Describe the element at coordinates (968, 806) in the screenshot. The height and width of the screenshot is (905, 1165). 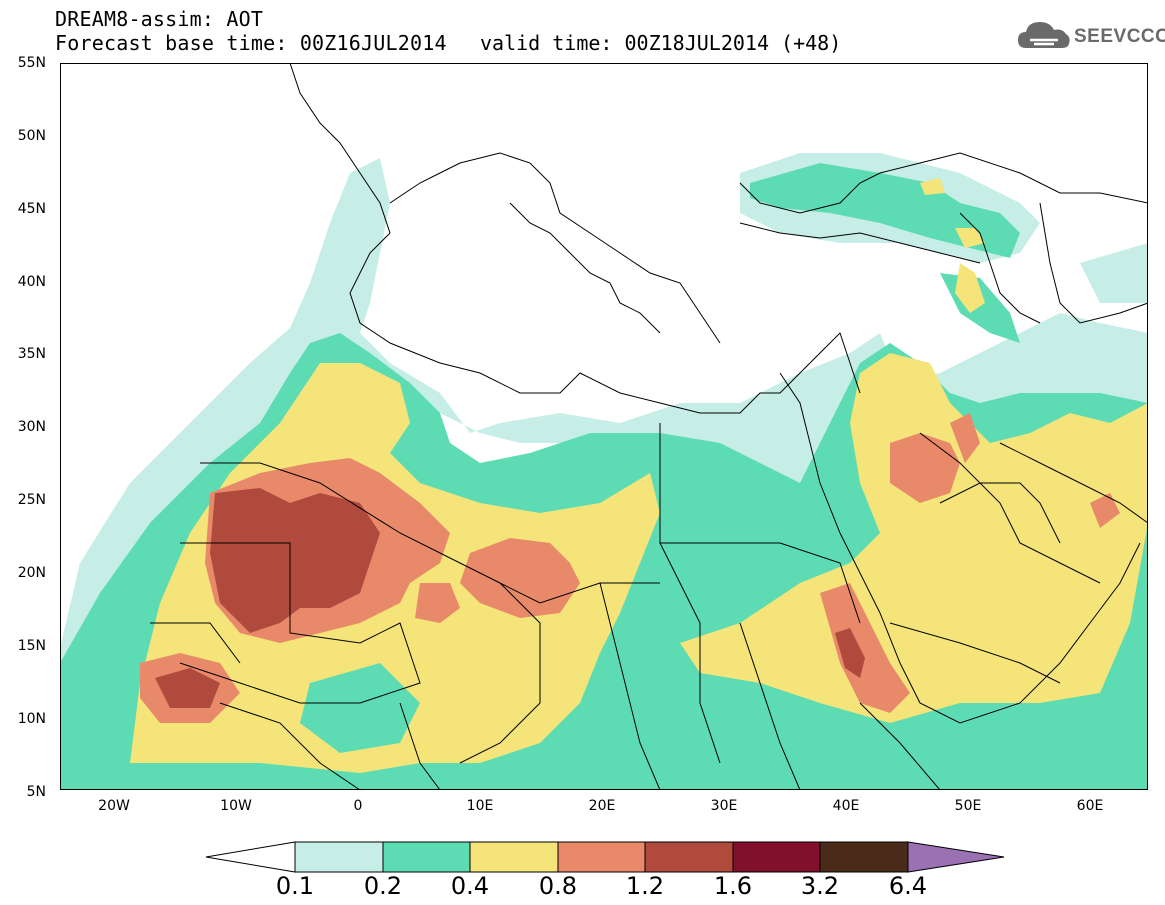
I see `lon-label-50e: 50E` at that location.